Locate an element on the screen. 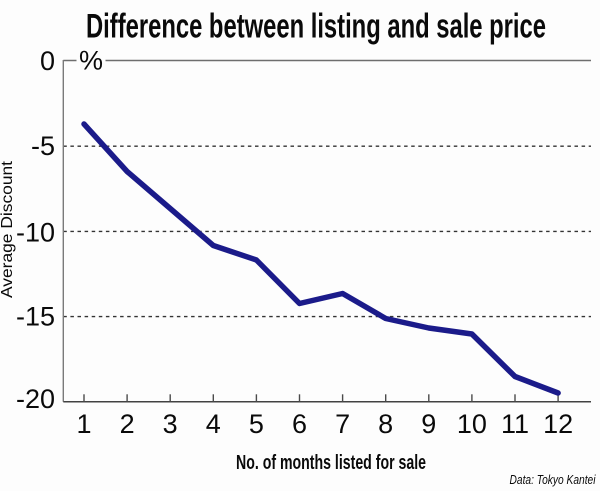 Image resolution: width=600 pixels, height=491 pixels. svg-text: -10 is located at coordinates (35, 233).